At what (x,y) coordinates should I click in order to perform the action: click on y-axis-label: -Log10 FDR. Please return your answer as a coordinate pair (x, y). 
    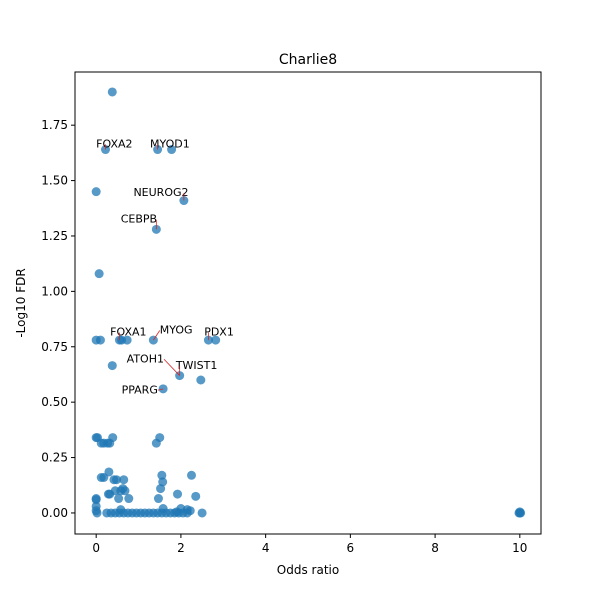
    Looking at the image, I should click on (21, 302).